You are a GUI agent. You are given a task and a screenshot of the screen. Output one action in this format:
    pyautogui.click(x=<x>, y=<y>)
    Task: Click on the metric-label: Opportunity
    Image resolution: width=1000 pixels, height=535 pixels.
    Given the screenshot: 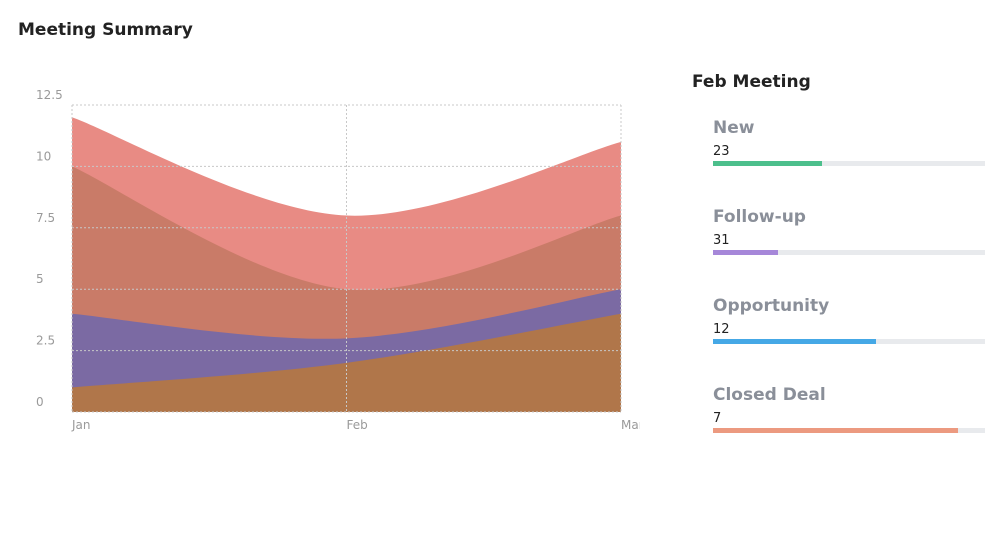 What is the action you would take?
    pyautogui.click(x=771, y=306)
    